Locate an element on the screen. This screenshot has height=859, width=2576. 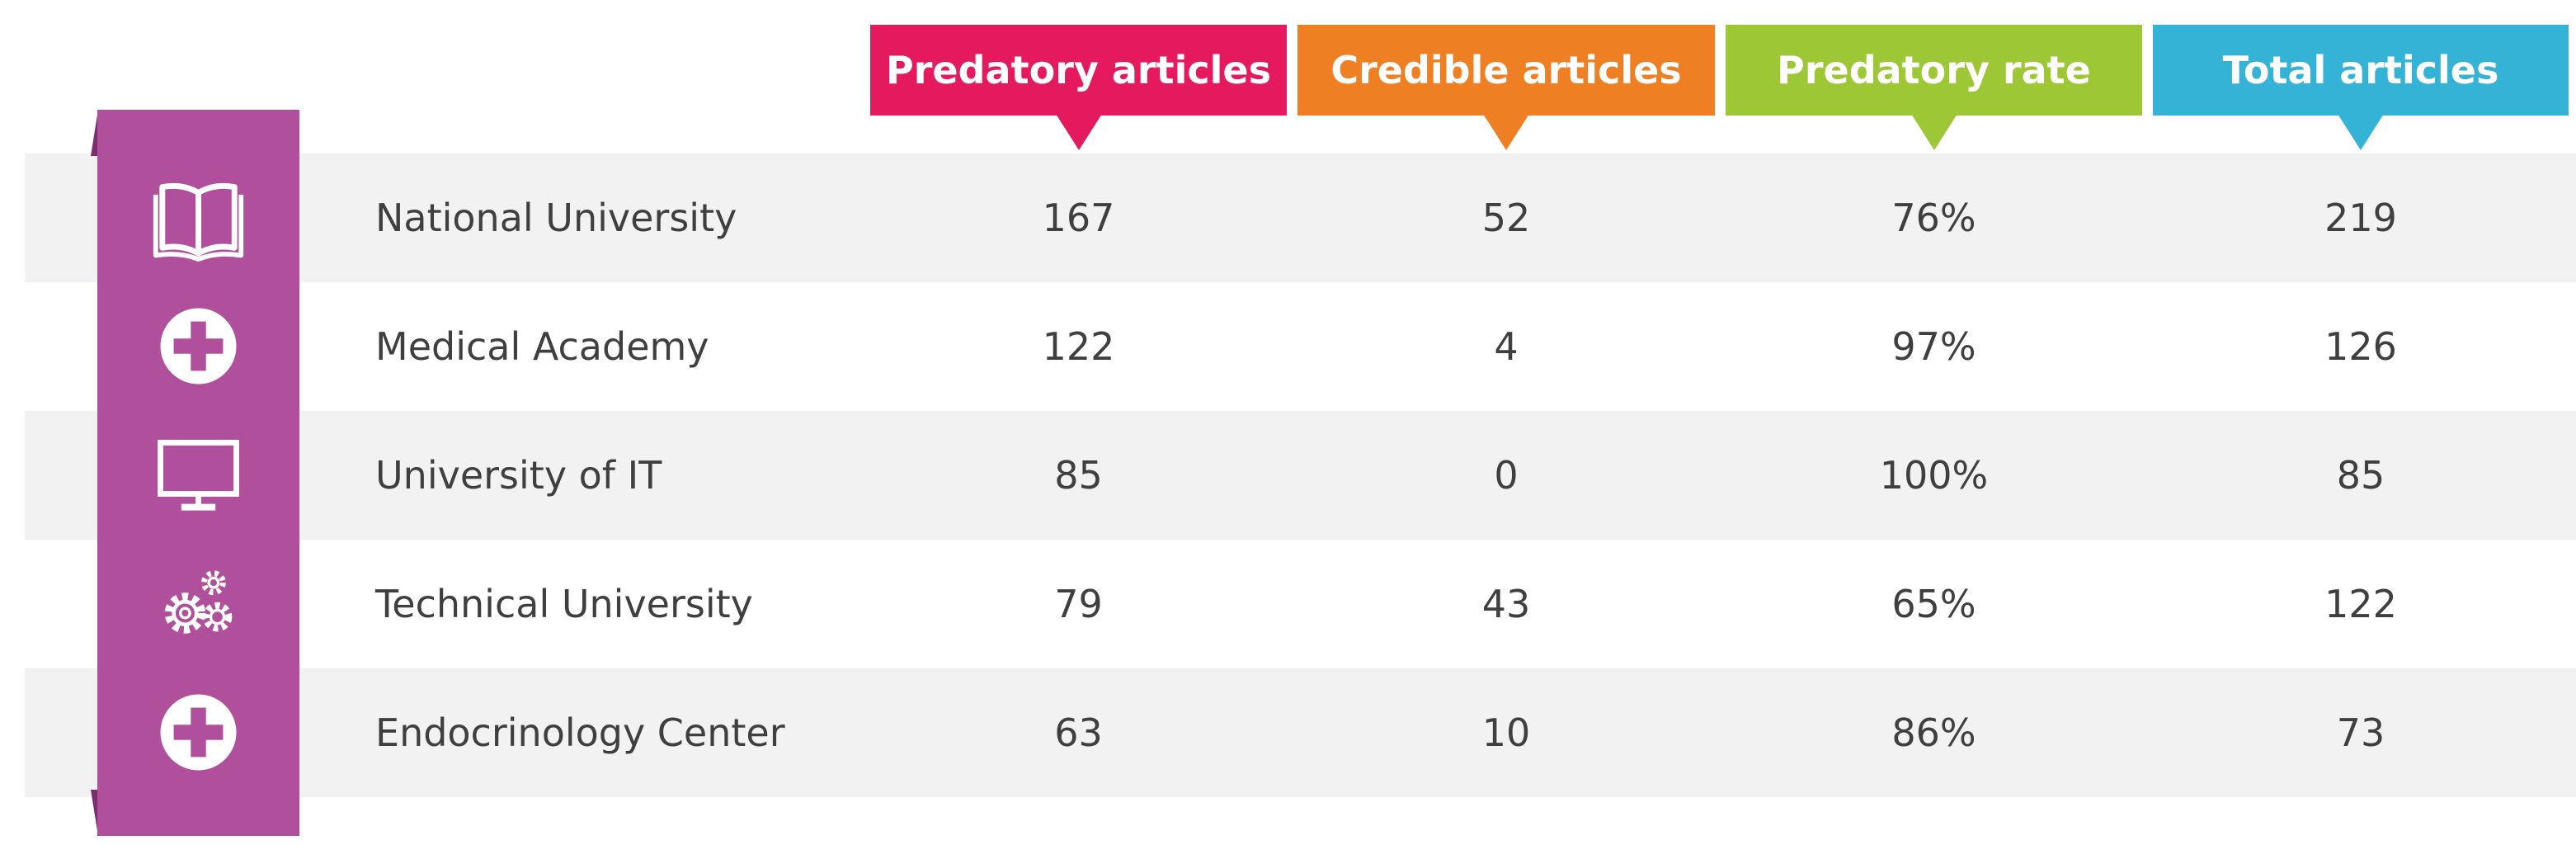
cell-total-articles: 85 is located at coordinates (2360, 476).